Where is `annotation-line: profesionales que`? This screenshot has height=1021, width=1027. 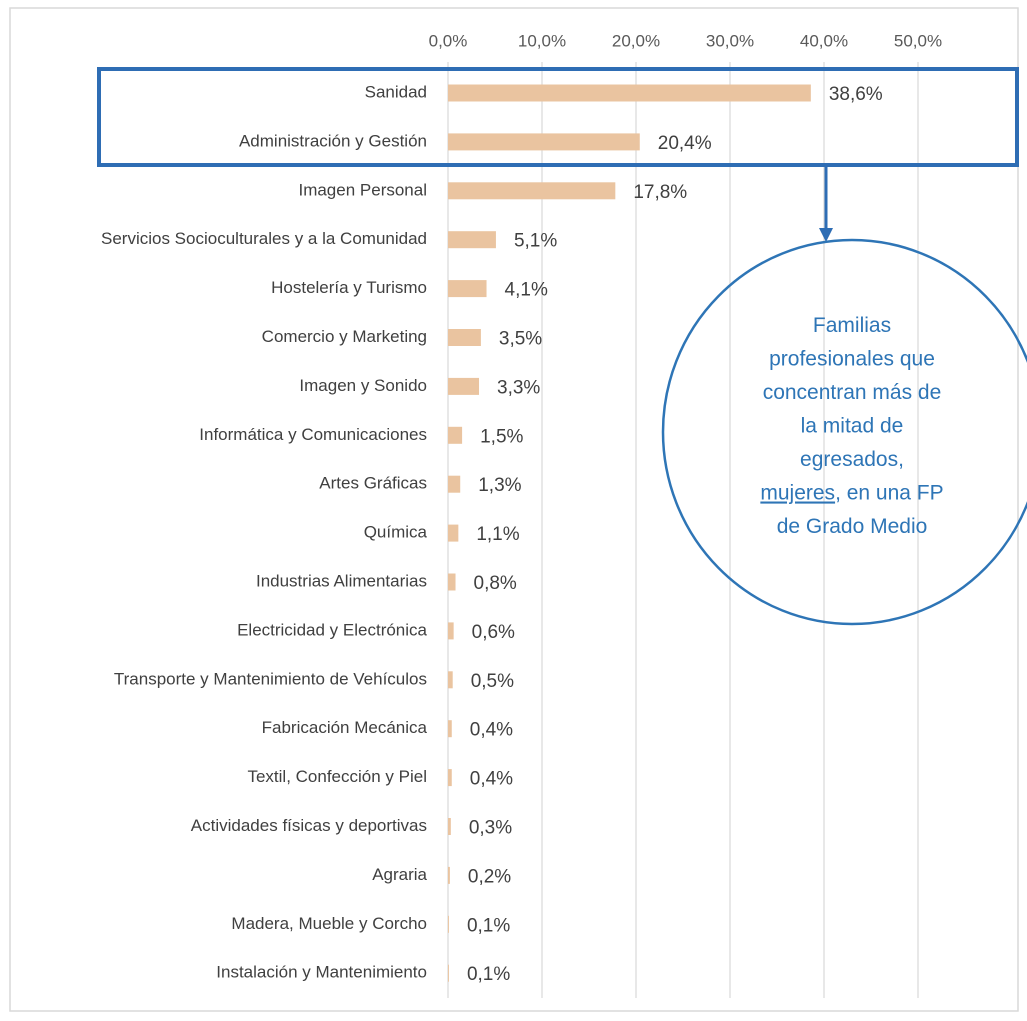
annotation-line: profesionales que is located at coordinates (852, 358).